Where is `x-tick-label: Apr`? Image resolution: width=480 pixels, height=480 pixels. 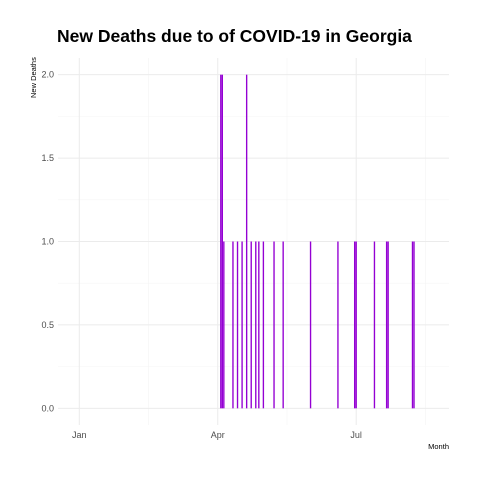
x-tick-label: Apr is located at coordinates (218, 435).